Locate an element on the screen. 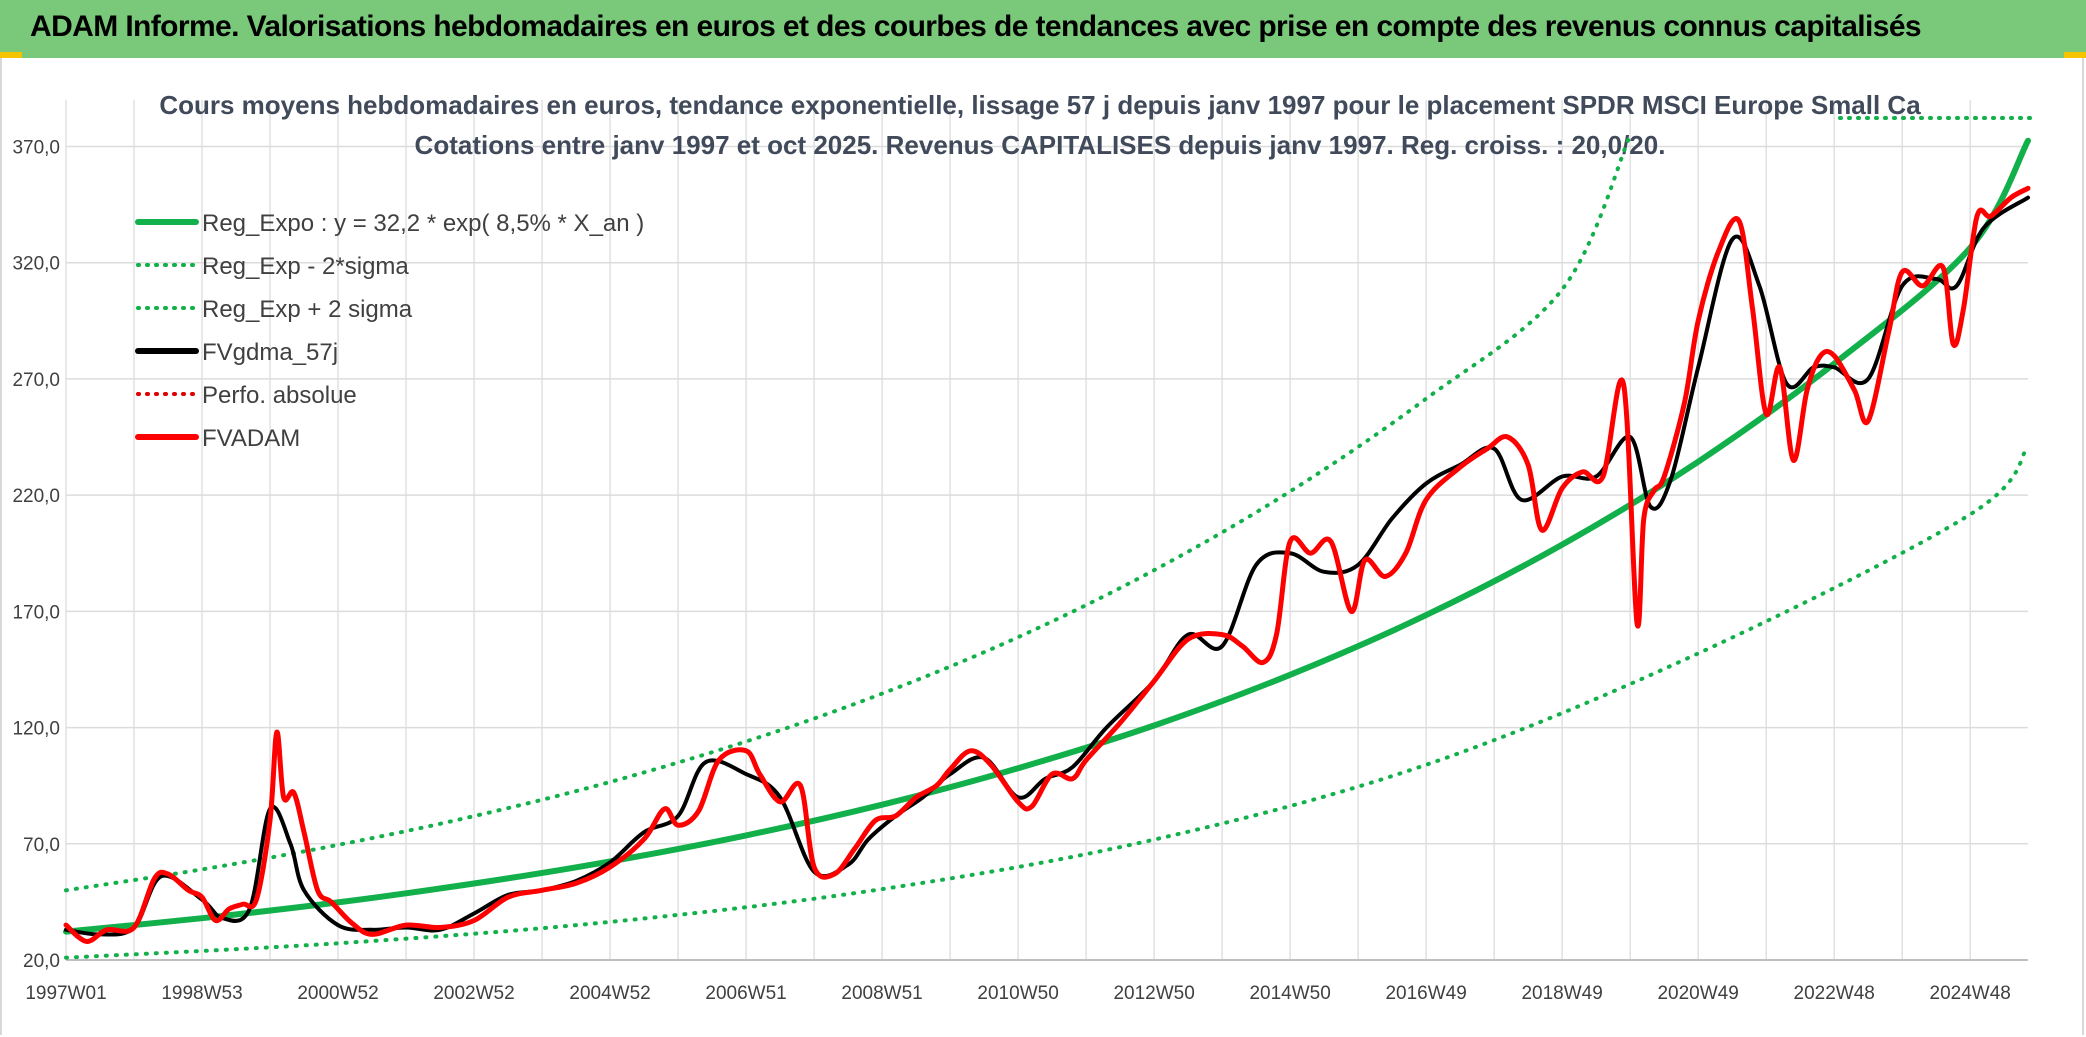  legend-label-reg-exp-2-sigma: Reg_Exp + 2 sigma is located at coordinates (307, 309).